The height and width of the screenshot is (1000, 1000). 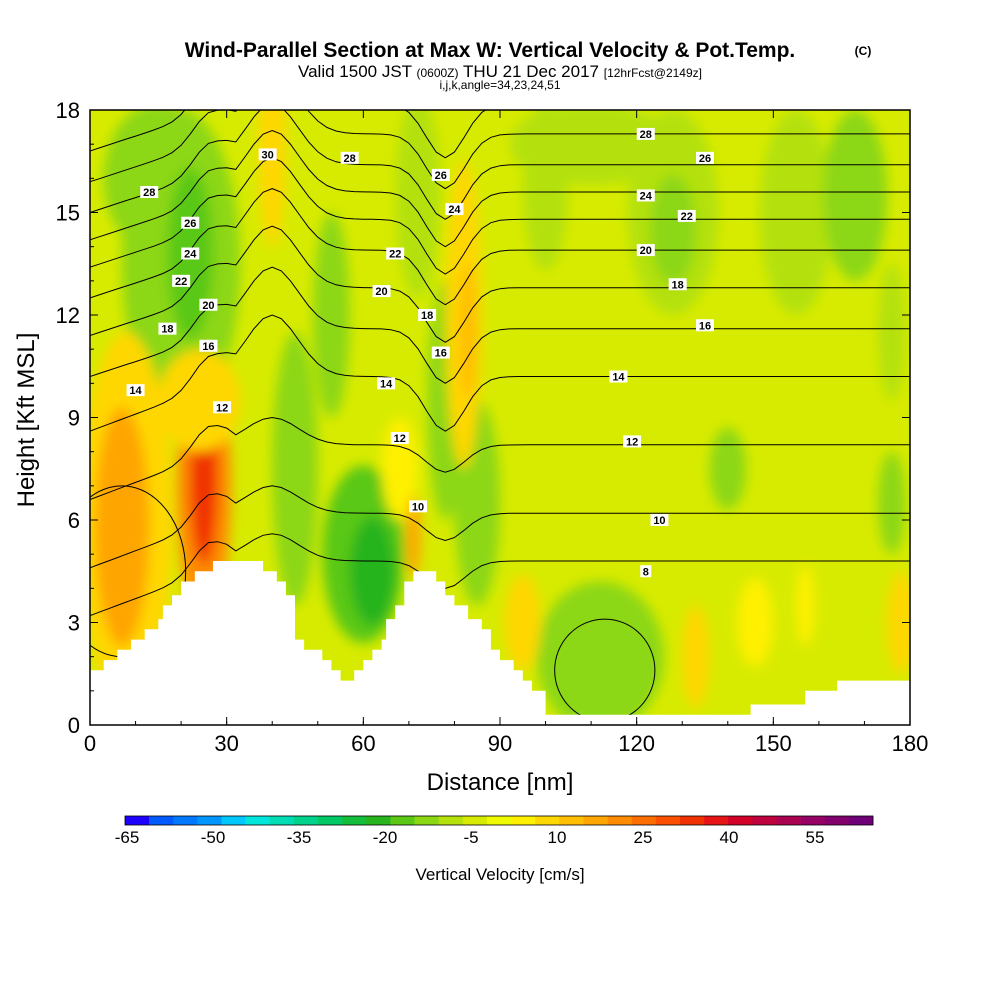 I want to click on contour-label-text: 12, so click(x=400, y=439).